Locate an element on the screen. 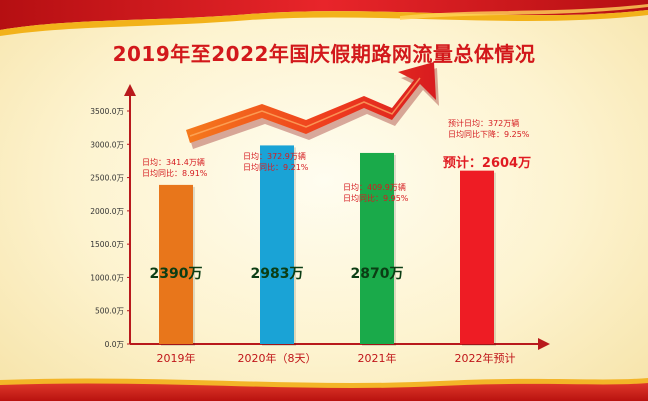  annotation-line: 日均同比下降：9.25% is located at coordinates (489, 134).